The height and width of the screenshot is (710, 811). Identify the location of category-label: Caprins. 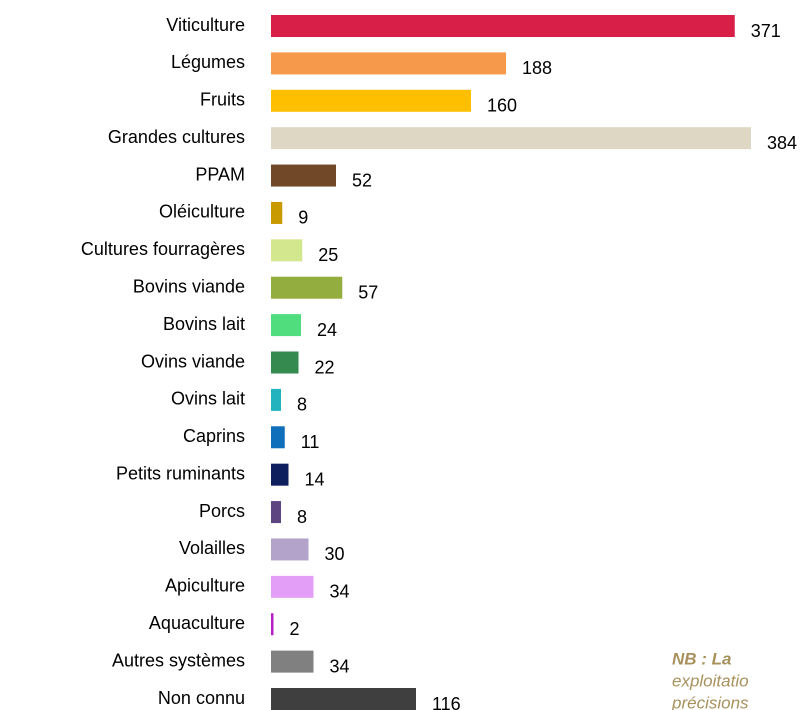
(214, 436).